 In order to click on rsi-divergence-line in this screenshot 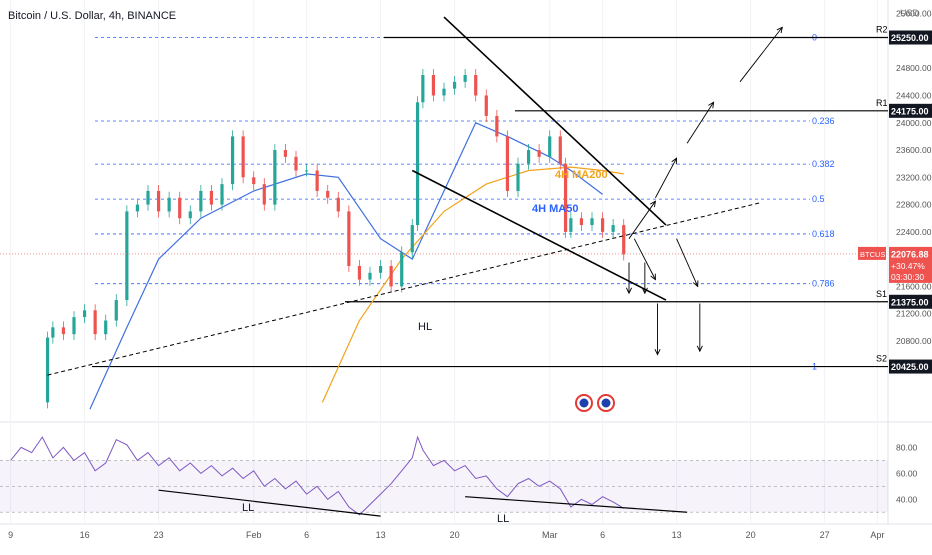, I will do `click(269, 503)`.